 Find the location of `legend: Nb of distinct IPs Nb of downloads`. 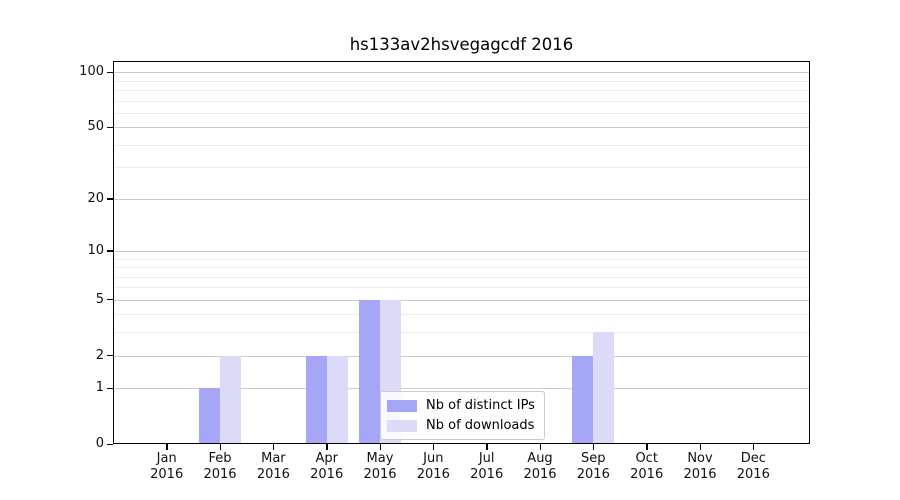

legend: Nb of distinct IPs Nb of downloads is located at coordinates (462, 415).